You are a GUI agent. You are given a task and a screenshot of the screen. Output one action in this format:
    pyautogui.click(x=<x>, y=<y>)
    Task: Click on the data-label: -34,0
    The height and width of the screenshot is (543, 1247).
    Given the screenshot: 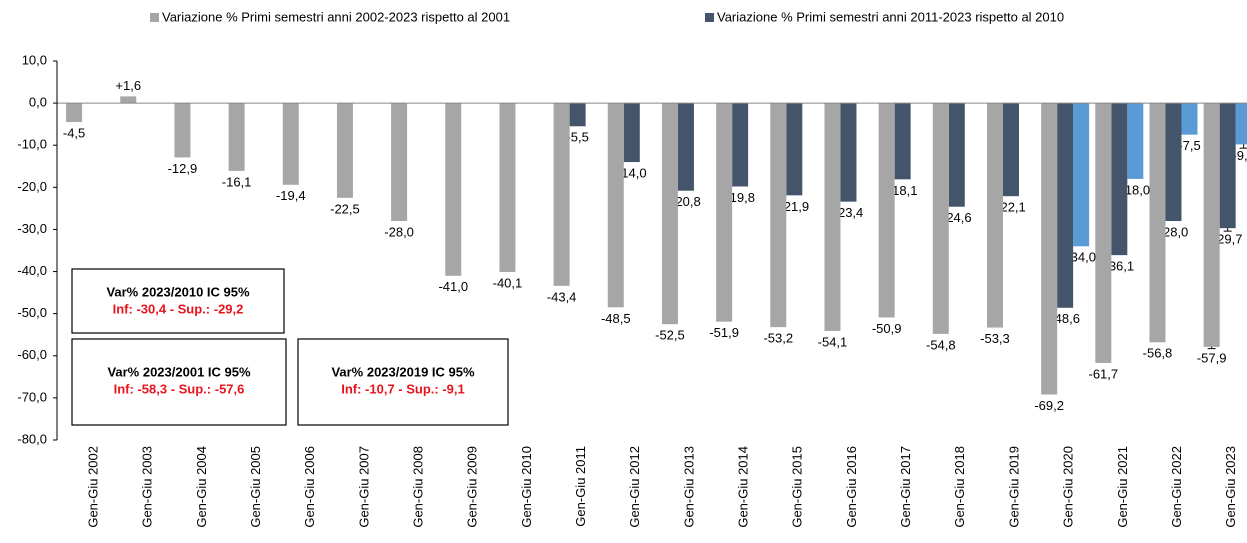 What is the action you would take?
    pyautogui.click(x=1081, y=257)
    